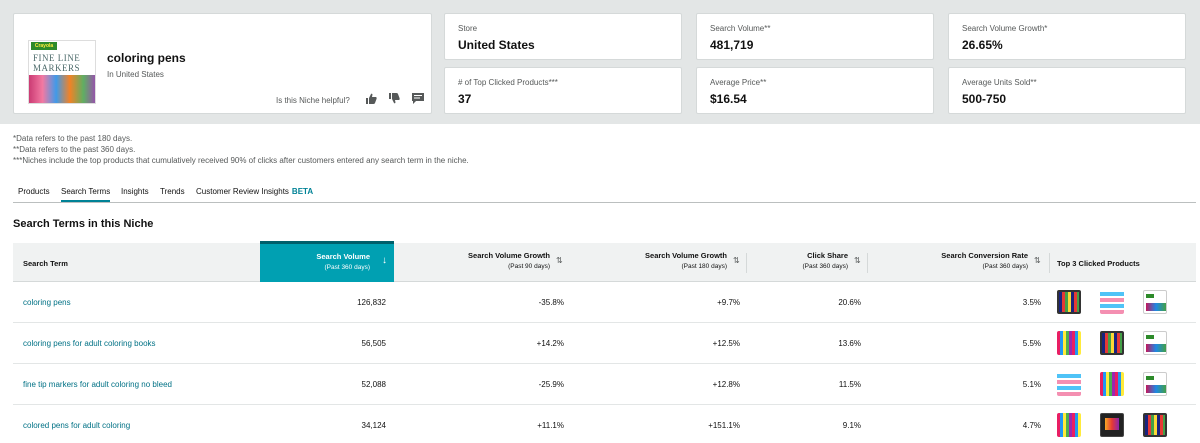 Image resolution: width=1200 pixels, height=443 pixels. What do you see at coordinates (394, 99) in the screenshot?
I see `thumbs-down-icon` at bounding box center [394, 99].